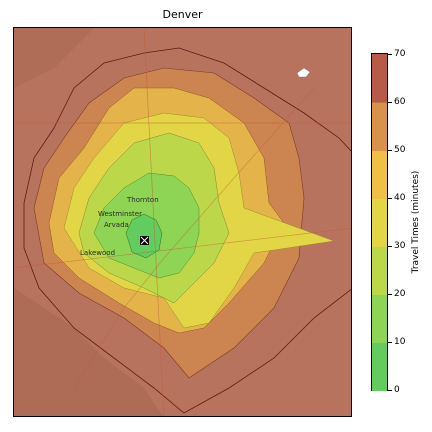  What do you see at coordinates (143, 200) in the screenshot?
I see `place-label-thornton: Thornton` at bounding box center [143, 200].